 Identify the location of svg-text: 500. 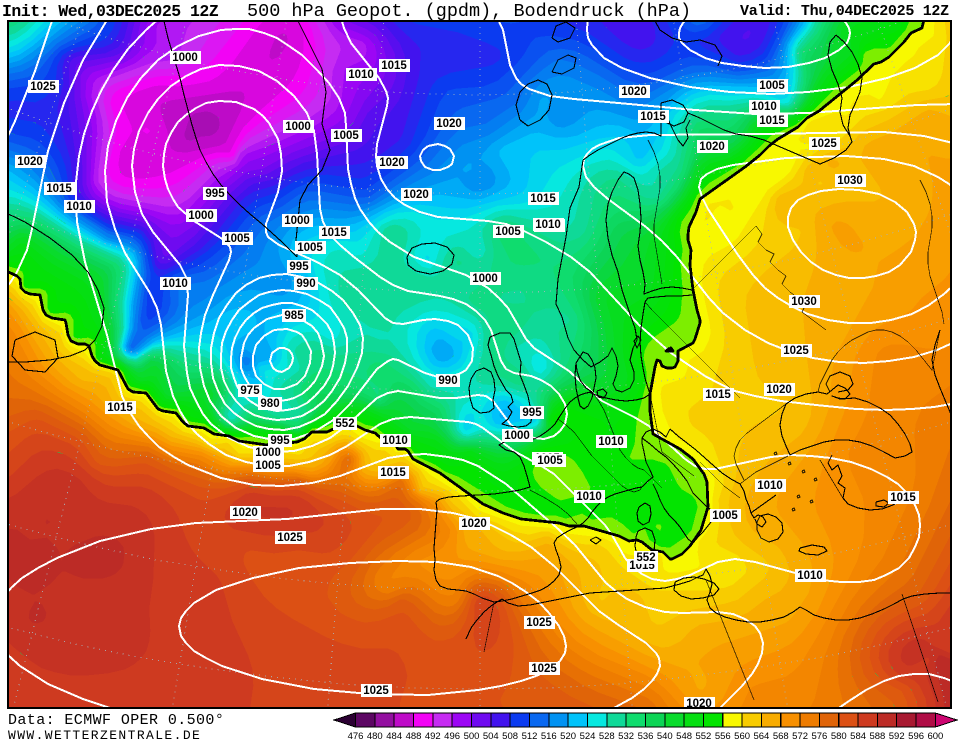
(472, 736).